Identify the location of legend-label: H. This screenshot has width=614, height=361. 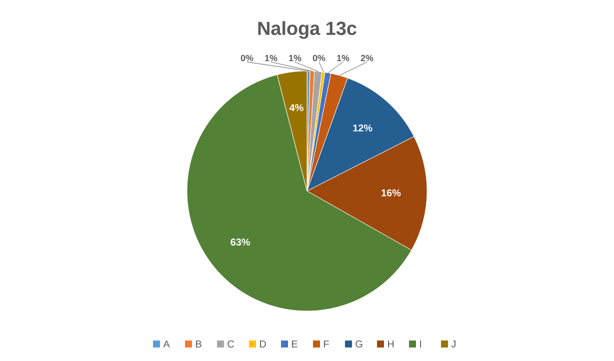
(391, 344).